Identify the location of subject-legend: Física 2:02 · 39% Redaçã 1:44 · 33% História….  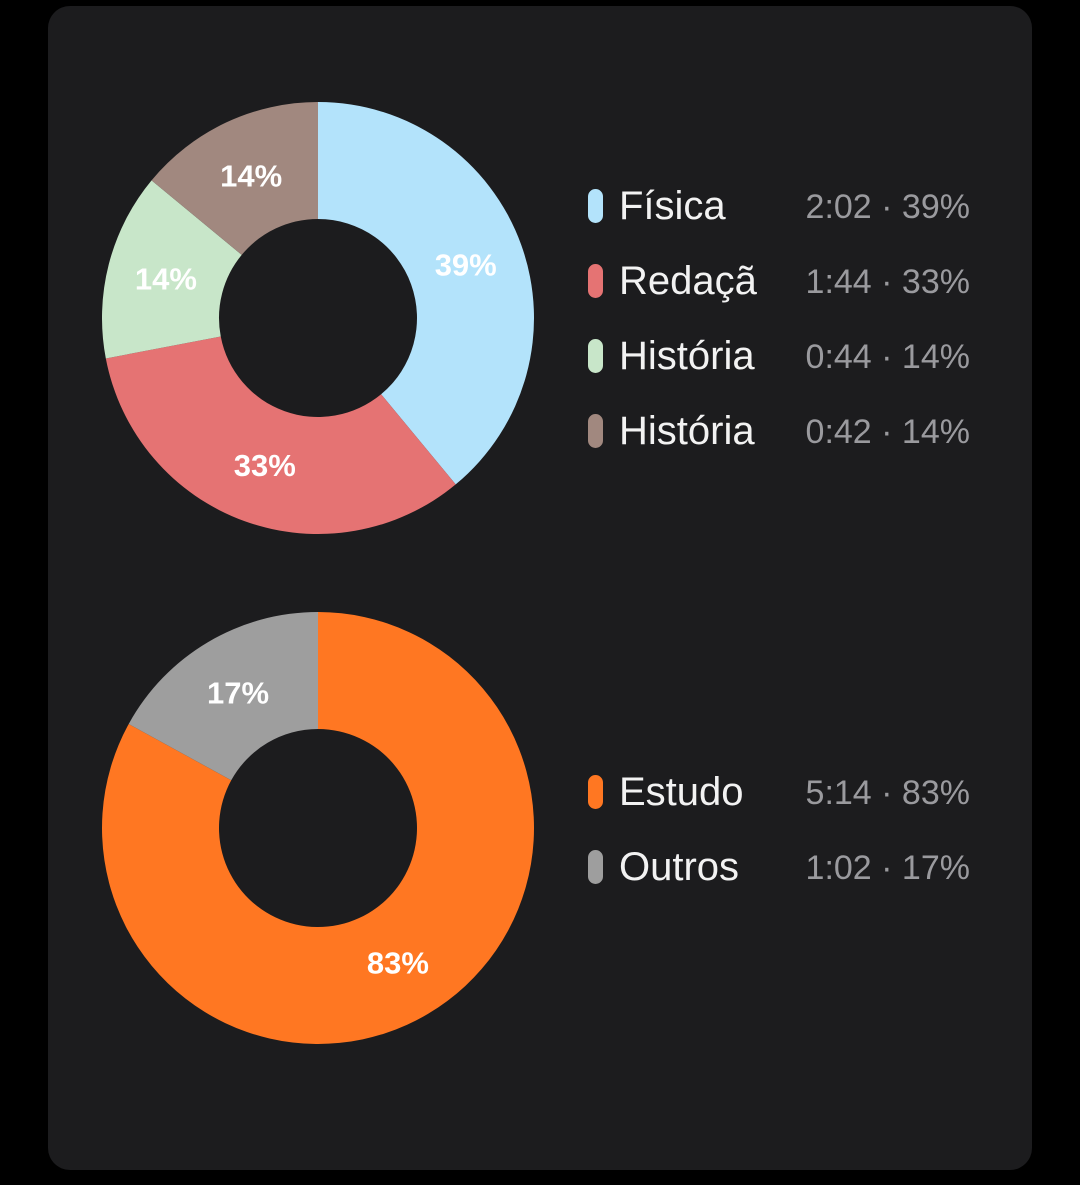
(788, 332).